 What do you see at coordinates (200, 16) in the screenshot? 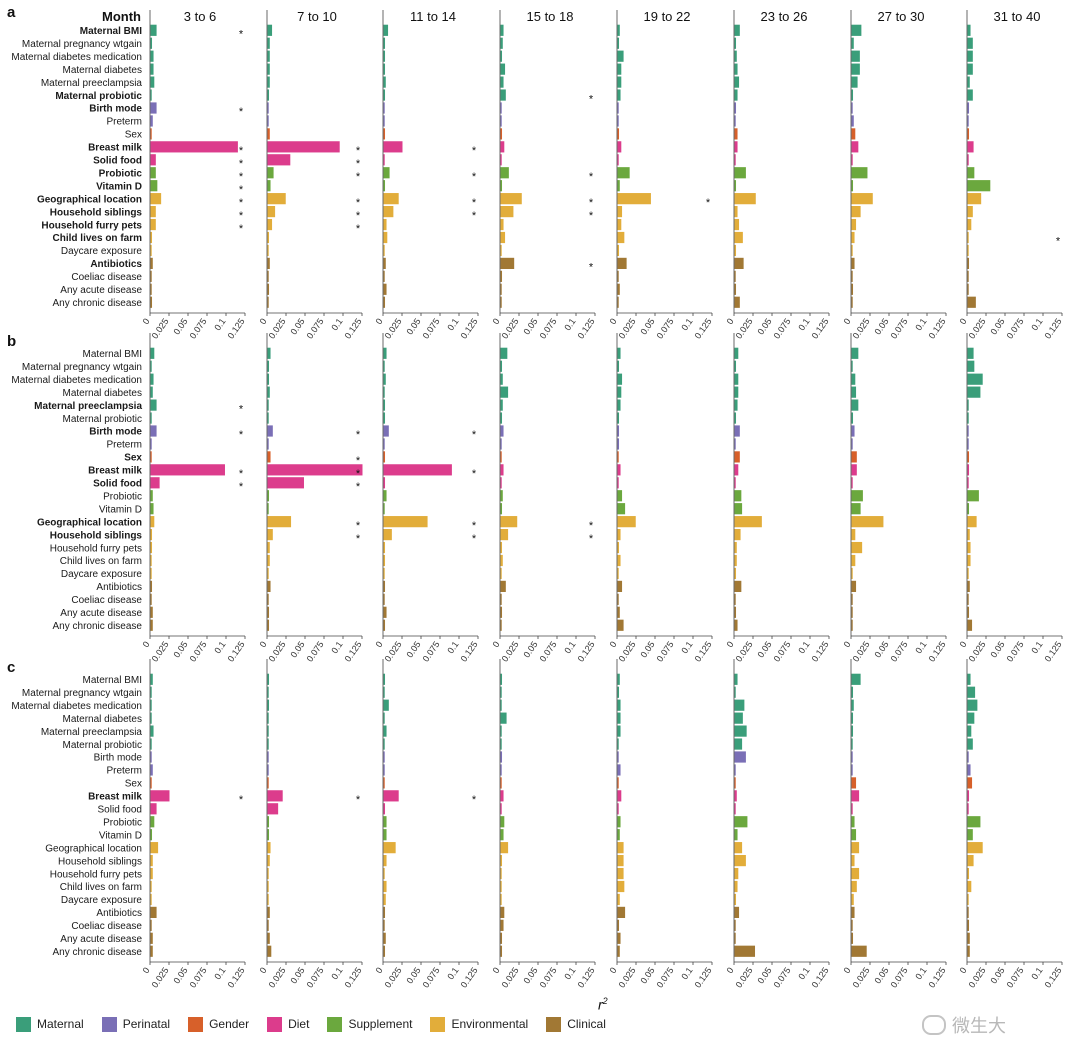
I see `month-label: 3 to 6` at bounding box center [200, 16].